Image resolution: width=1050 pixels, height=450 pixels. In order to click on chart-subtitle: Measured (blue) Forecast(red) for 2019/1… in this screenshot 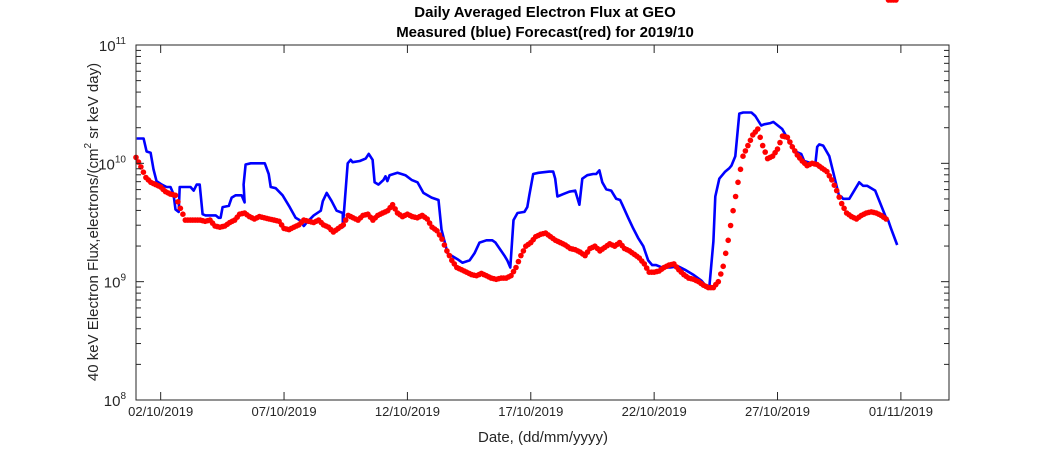, I will do `click(545, 32)`.